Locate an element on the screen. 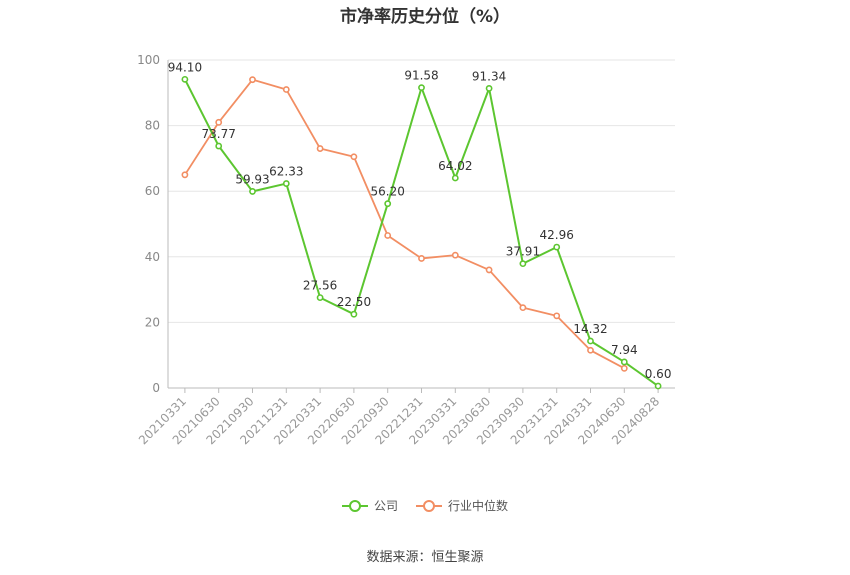 The width and height of the screenshot is (850, 575). legend: 公司 行业中位数 is located at coordinates (425, 505).